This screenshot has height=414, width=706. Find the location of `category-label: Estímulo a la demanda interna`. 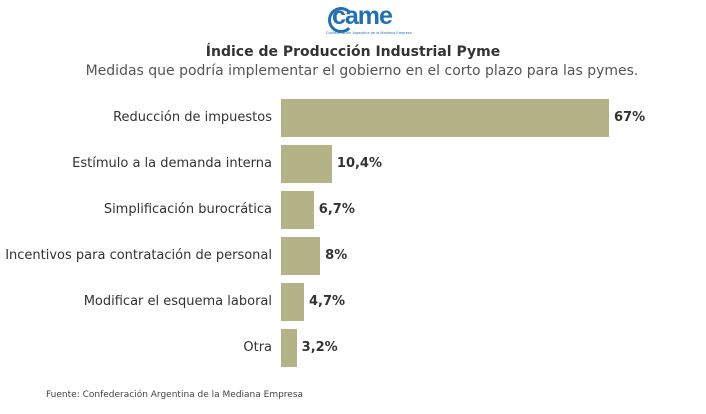

category-label: Estímulo a la demanda interna is located at coordinates (172, 163).